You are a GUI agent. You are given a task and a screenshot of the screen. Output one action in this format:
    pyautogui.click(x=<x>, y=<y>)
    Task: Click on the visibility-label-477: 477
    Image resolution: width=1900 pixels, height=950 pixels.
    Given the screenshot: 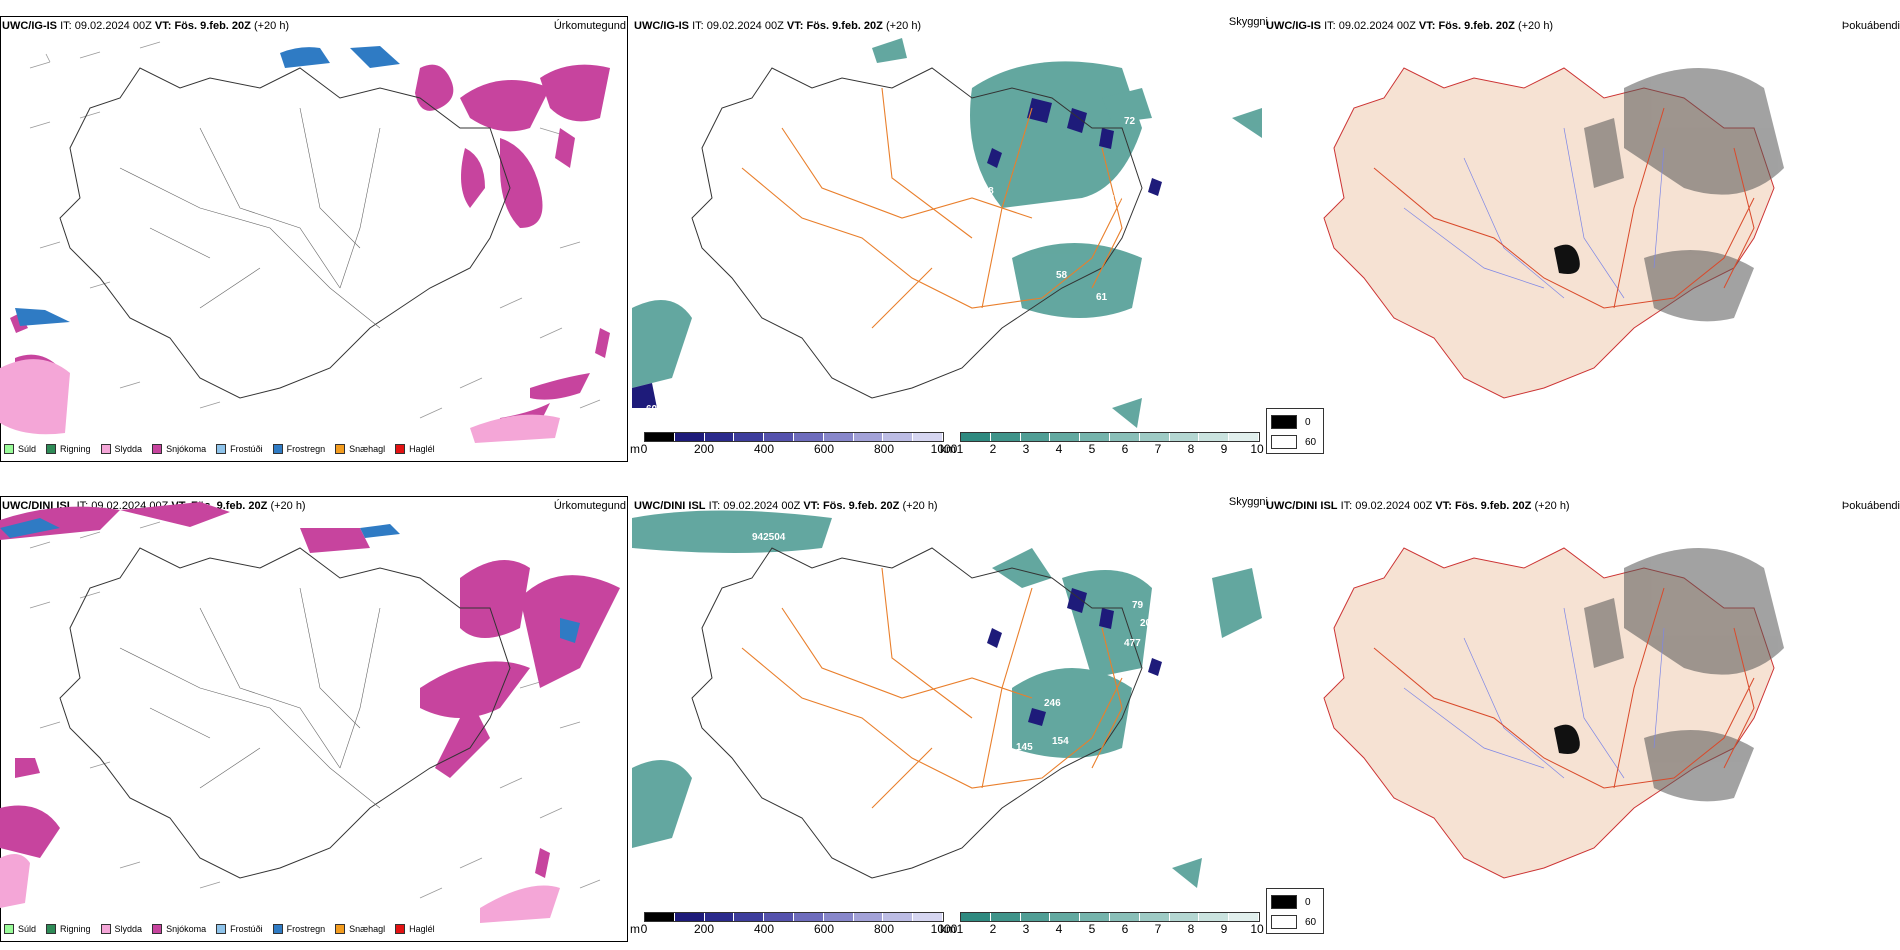 What is the action you would take?
    pyautogui.click(x=1132, y=643)
    